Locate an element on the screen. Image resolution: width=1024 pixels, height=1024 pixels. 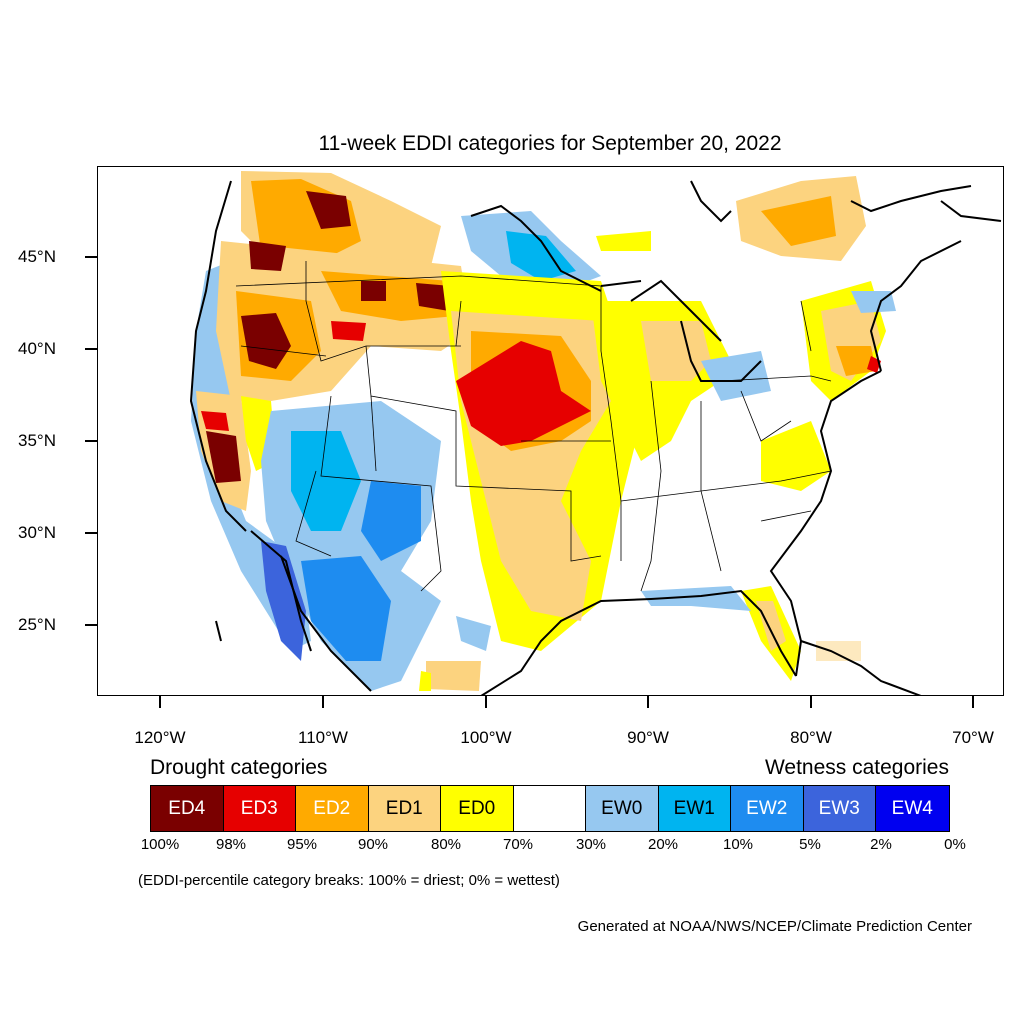
lon-label-110: 110°W is located at coordinates (323, 737).